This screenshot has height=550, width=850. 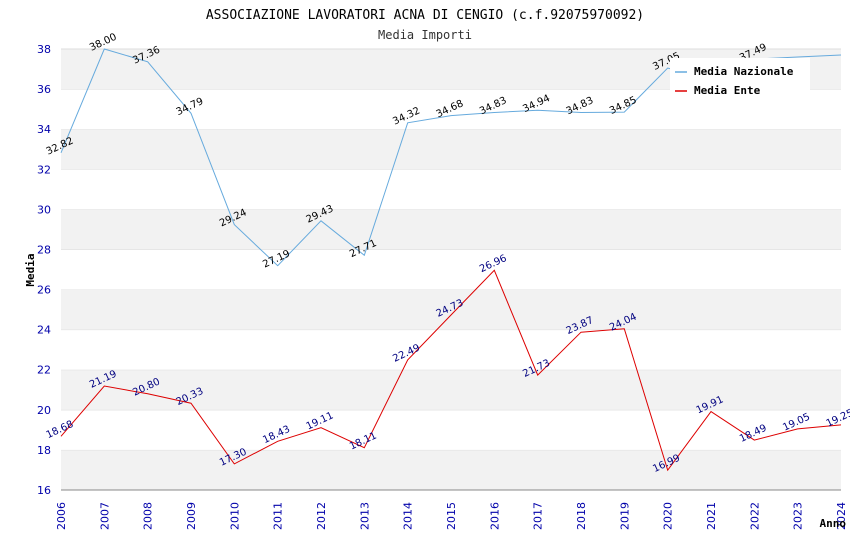 I want to click on x-tick-label: 2015, so click(x=451, y=516).